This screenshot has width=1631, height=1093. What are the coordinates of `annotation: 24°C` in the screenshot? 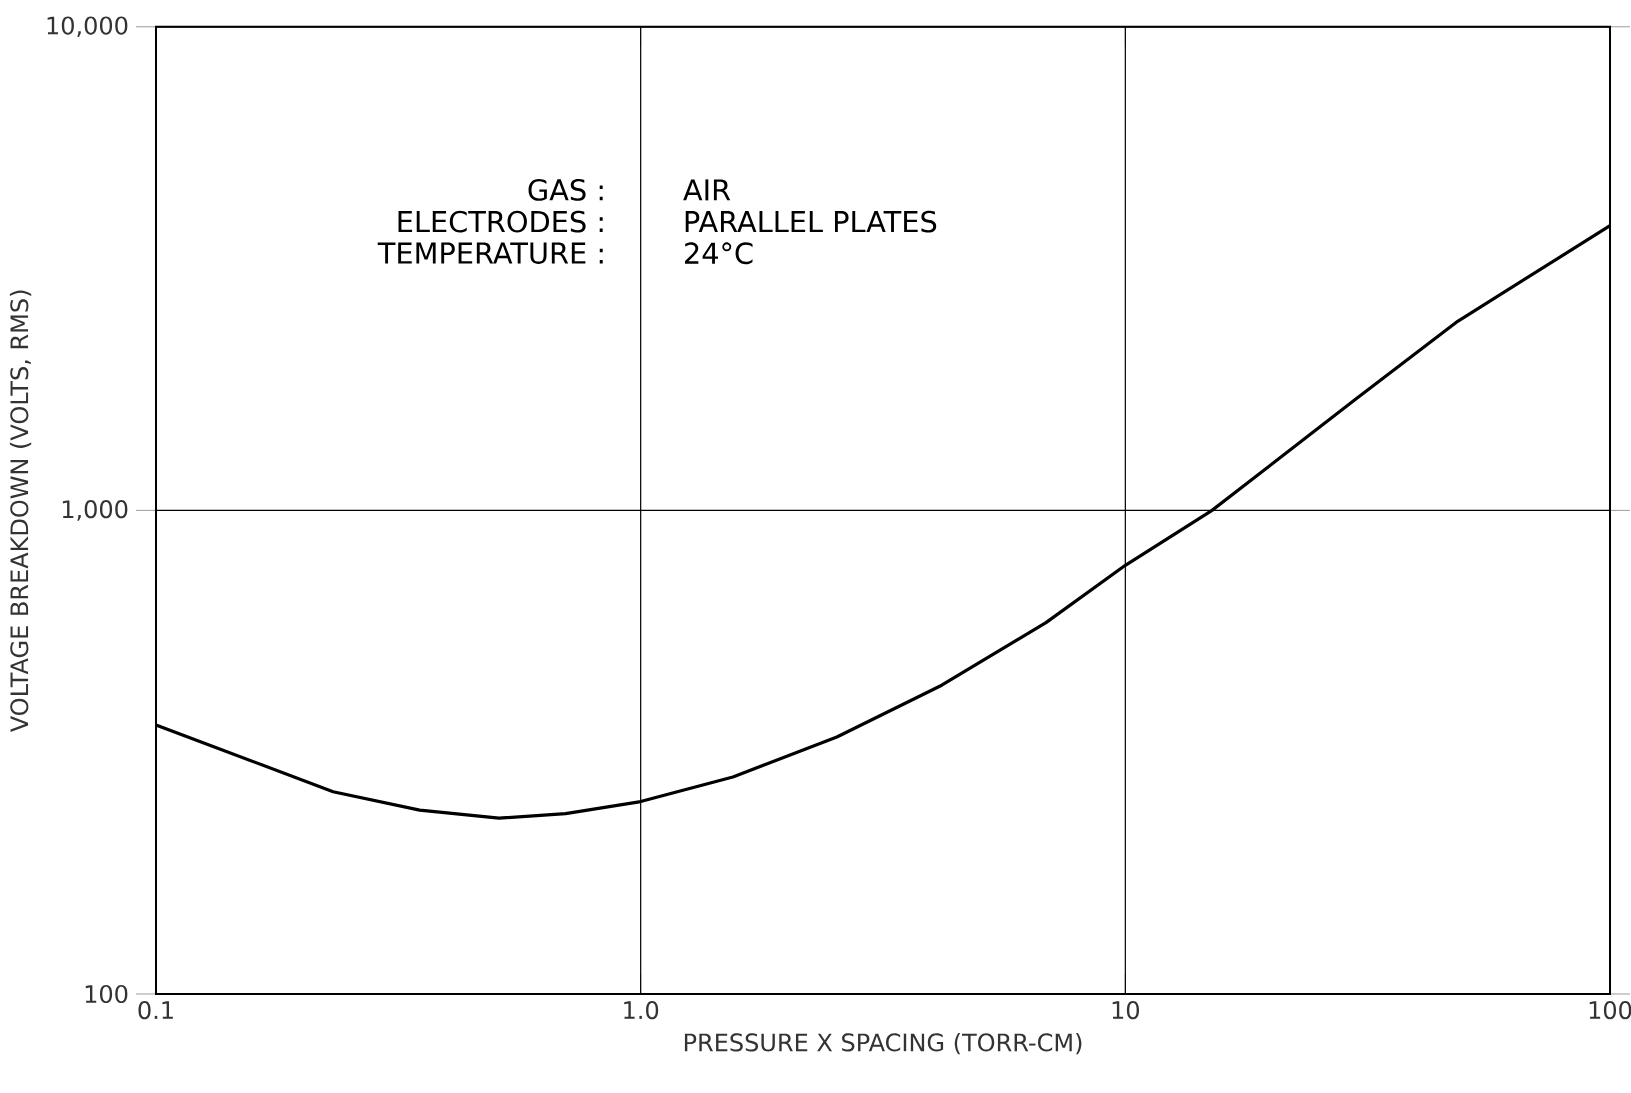 It's located at (719, 253).